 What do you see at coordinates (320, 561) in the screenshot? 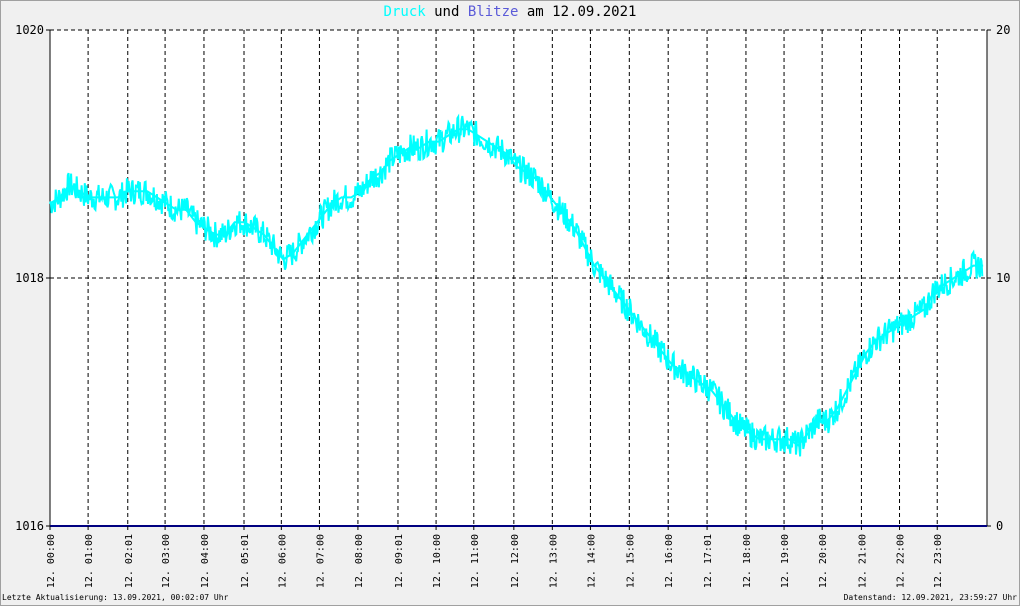
I see `x-tick-label: 12. 07:00` at bounding box center [320, 561].